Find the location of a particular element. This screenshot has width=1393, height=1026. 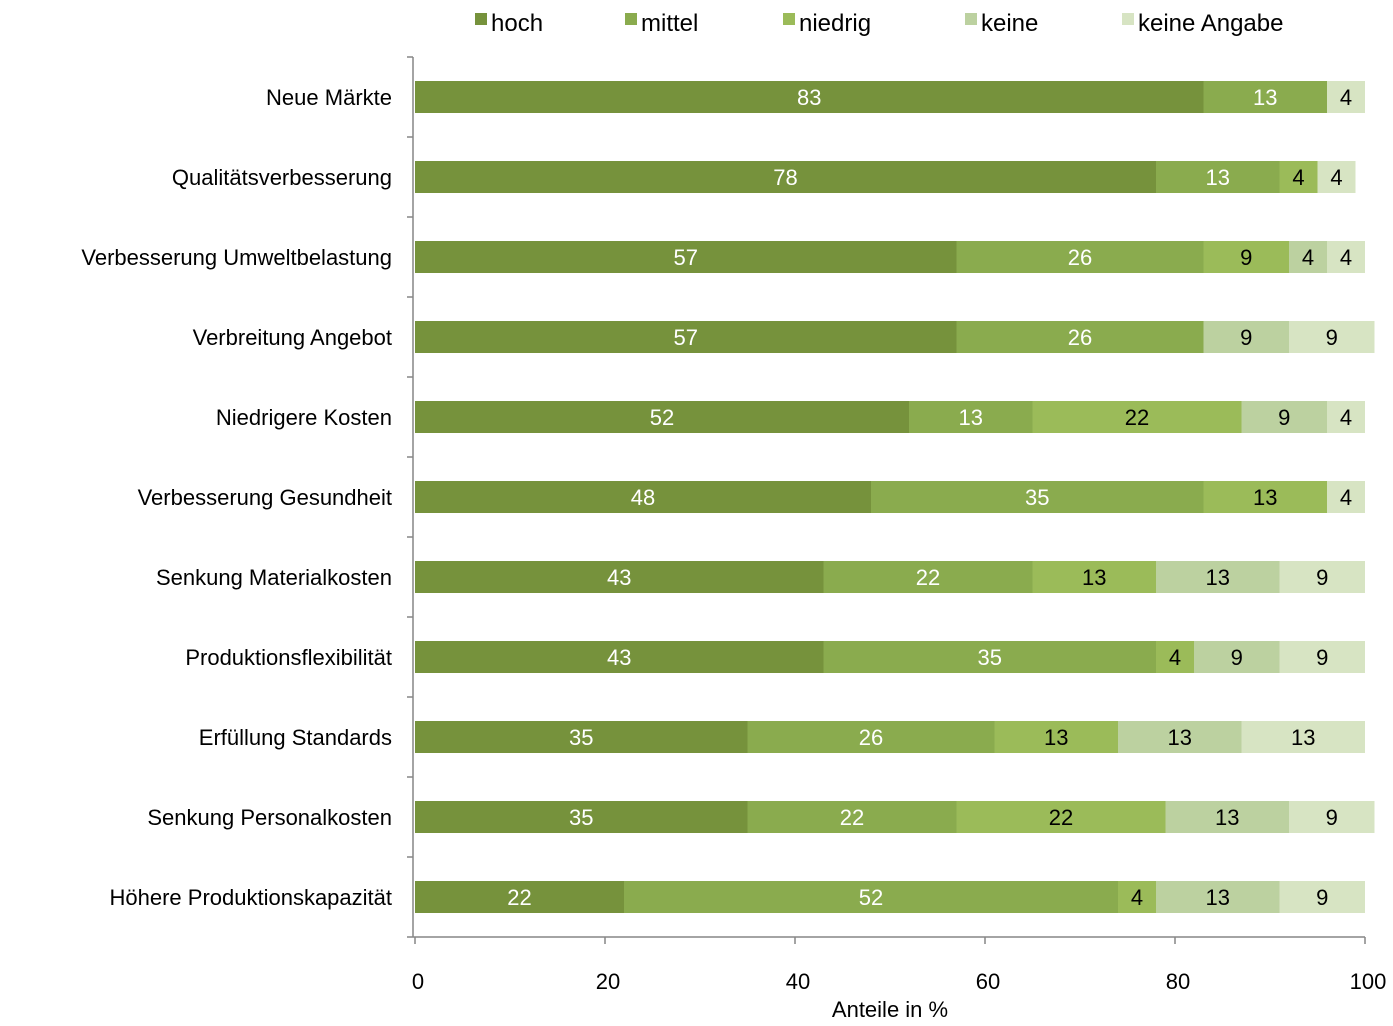

category-label: Senkung Materialkosten is located at coordinates (274, 577).